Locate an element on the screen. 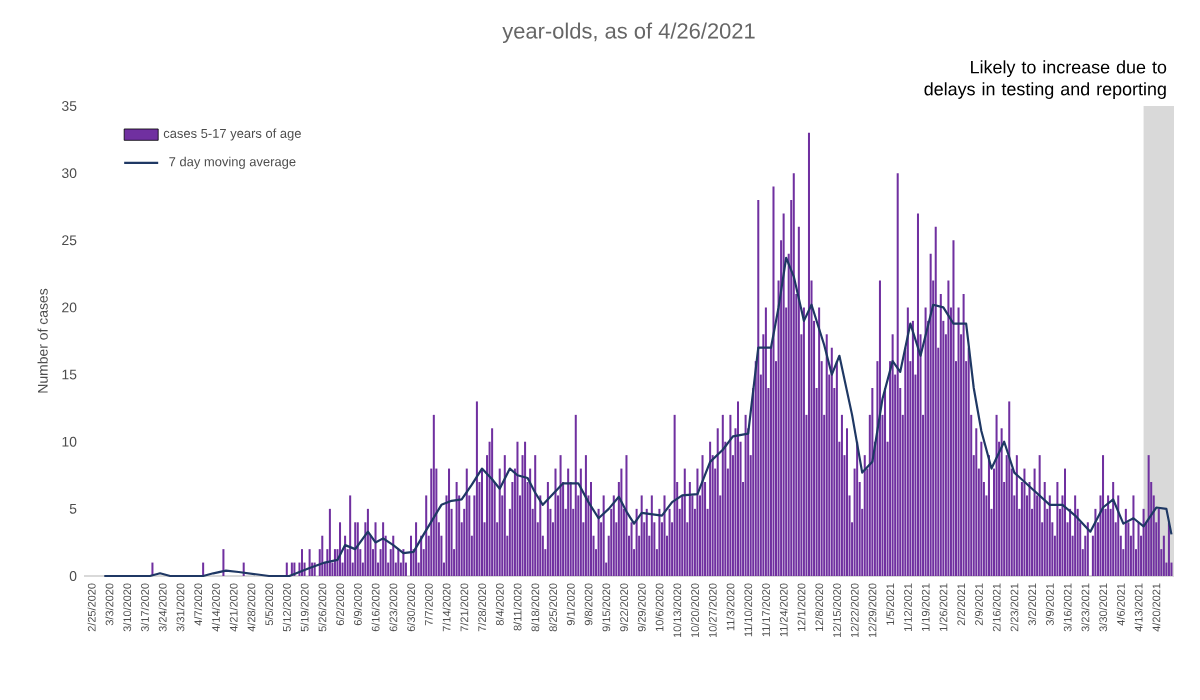 The height and width of the screenshot is (700, 1200). chart-title: year-olds, as of 4/26/2021 is located at coordinates (628, 32).